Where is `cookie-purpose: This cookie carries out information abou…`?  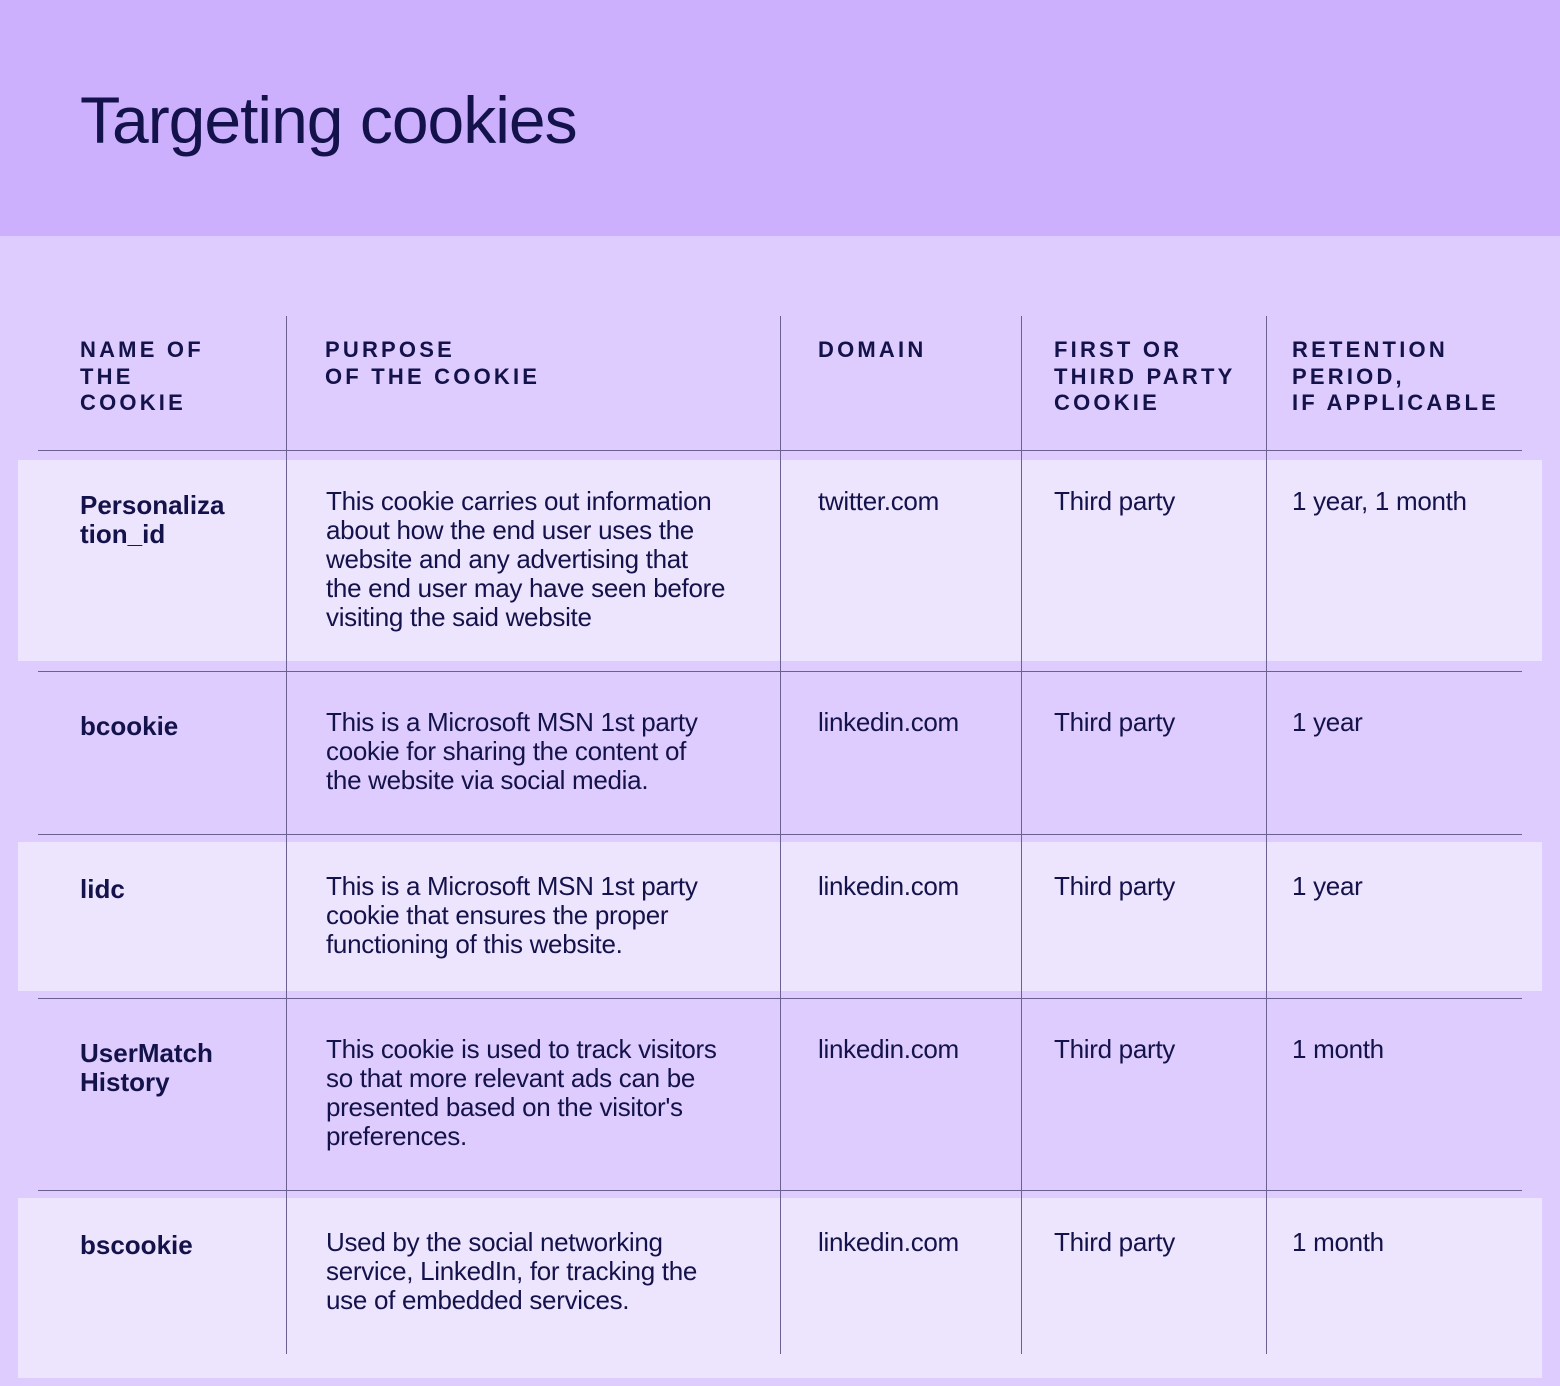
cookie-purpose: This cookie carries out information abou… is located at coordinates (526, 559).